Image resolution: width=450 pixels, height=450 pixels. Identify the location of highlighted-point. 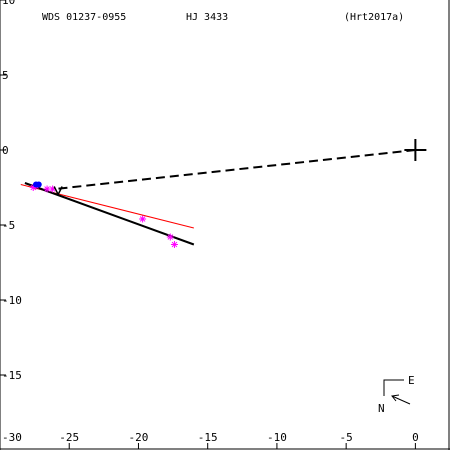
(38, 184).